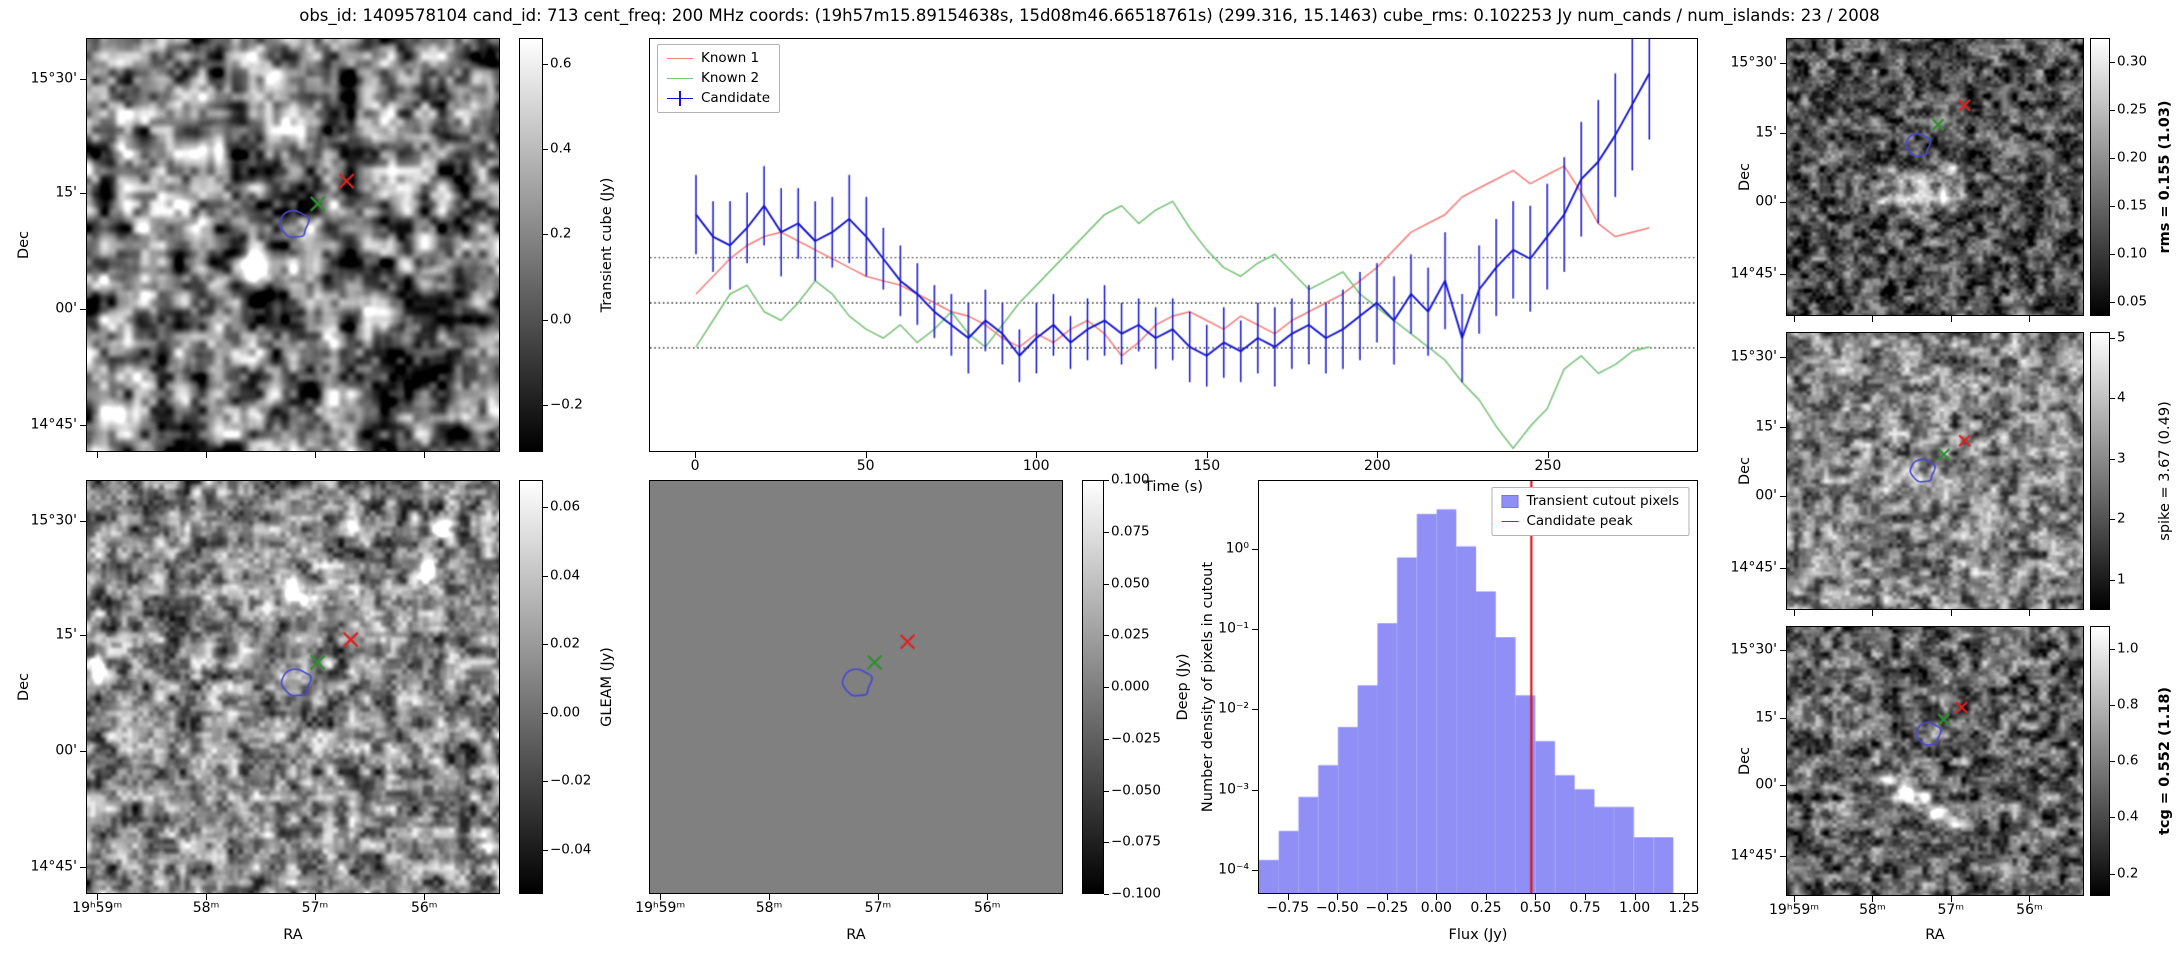 This screenshot has width=2179, height=960. What do you see at coordinates (2100, 471) in the screenshot?
I see `colorbar-spike` at bounding box center [2100, 471].